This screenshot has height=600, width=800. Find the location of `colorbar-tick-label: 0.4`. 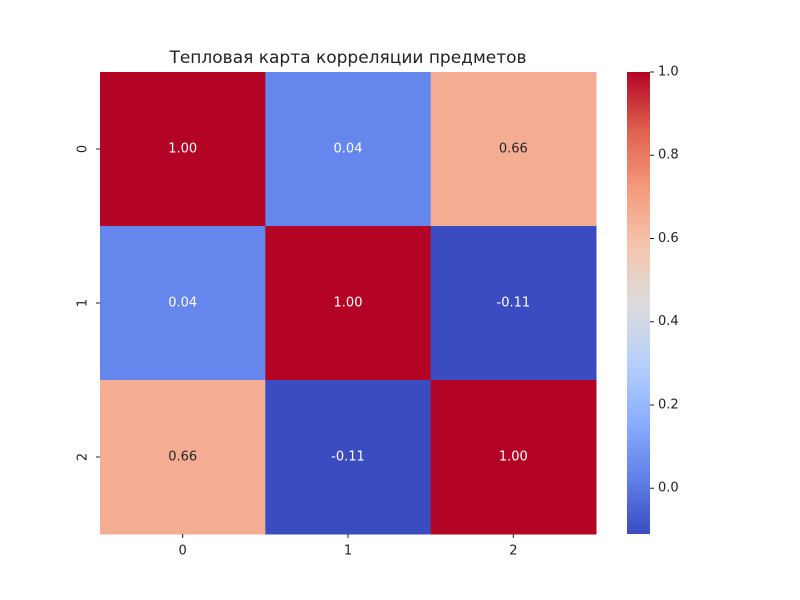

colorbar-tick-label: 0.4 is located at coordinates (668, 321).